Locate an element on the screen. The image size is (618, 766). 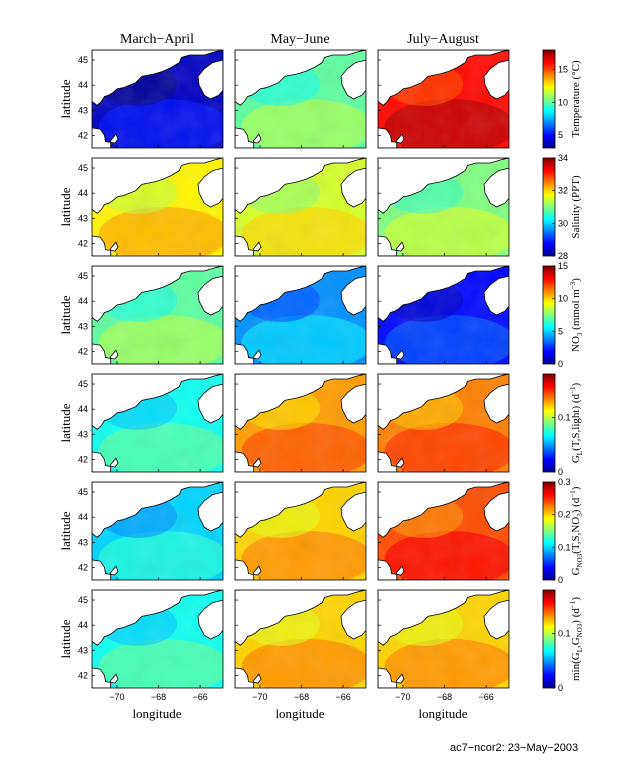
map-panel: −70 −68 −66 is located at coordinates (300, 645).